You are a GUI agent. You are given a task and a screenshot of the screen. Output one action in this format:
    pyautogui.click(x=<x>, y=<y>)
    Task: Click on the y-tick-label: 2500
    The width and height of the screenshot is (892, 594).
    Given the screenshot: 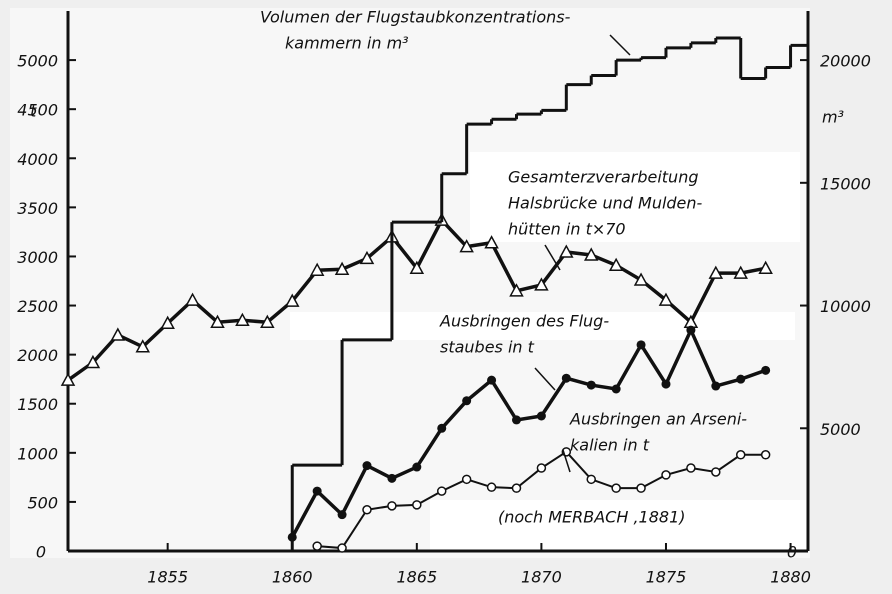 What is the action you would take?
    pyautogui.click(x=37, y=306)
    